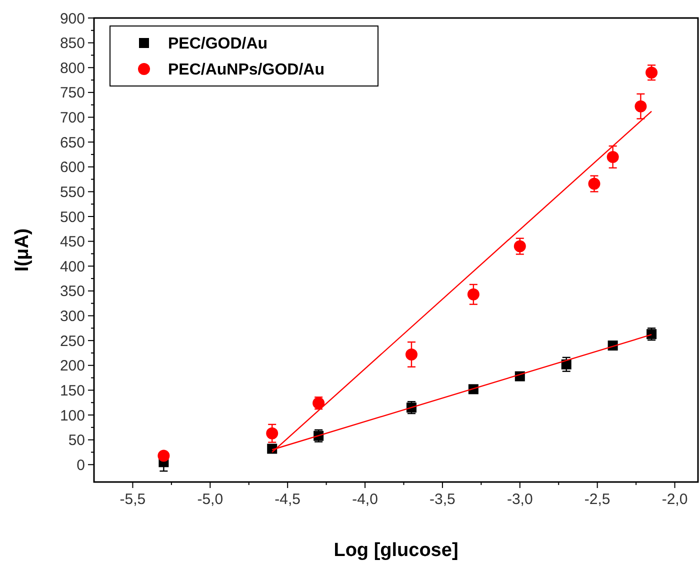  Describe the element at coordinates (72, 217) in the screenshot. I see `y-tick-label: 500` at that location.